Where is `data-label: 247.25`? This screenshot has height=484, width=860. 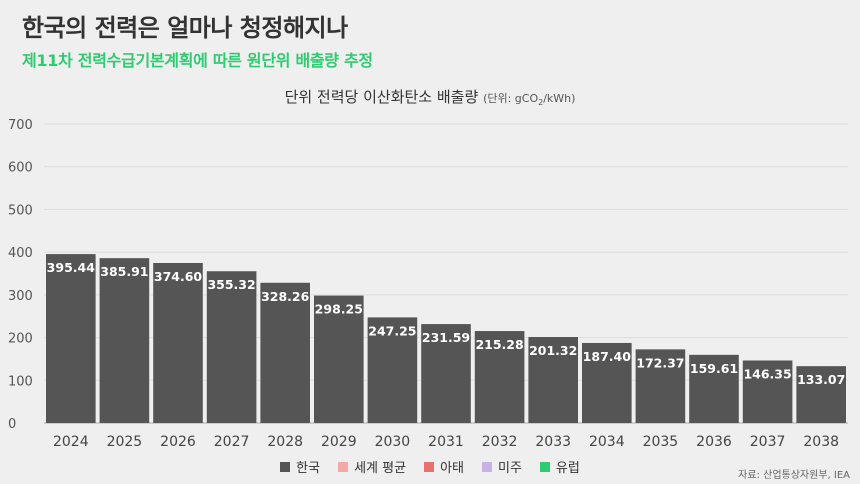 data-label: 247.25 is located at coordinates (392, 330).